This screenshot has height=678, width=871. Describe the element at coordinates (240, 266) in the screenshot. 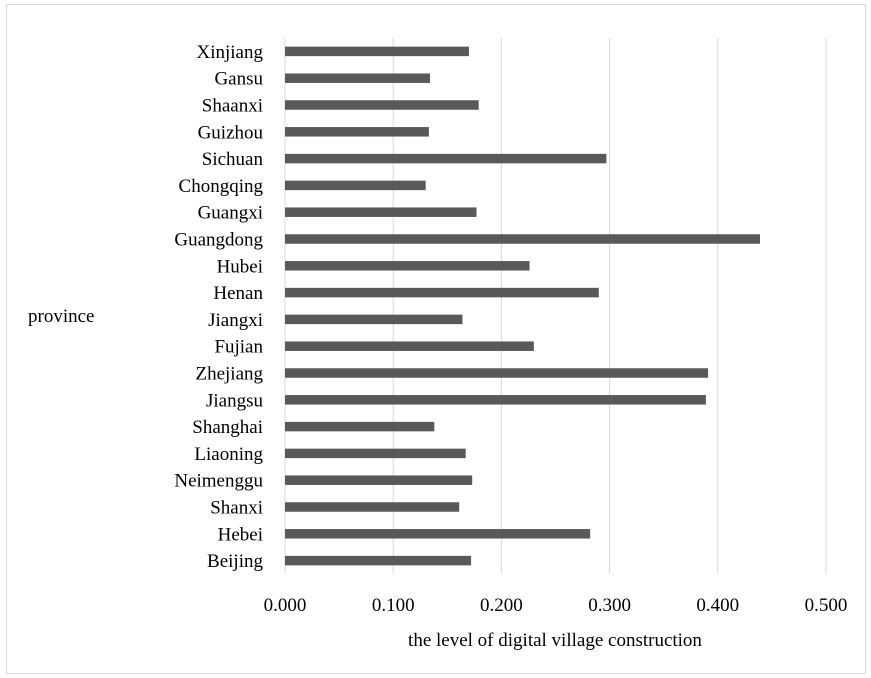

I see `category-label: Hubei` at that location.